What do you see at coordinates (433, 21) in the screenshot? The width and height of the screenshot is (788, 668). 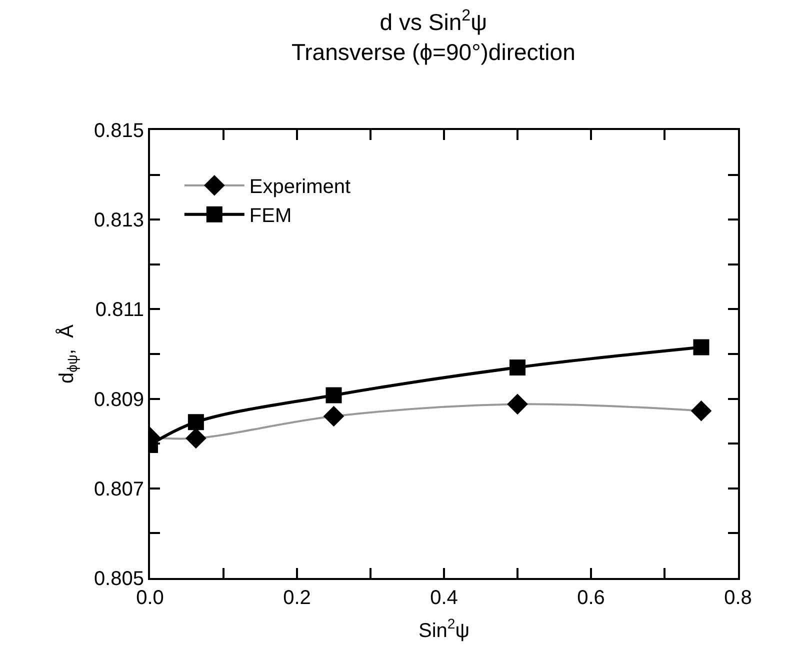 I see `chart-title: d vs Sin$^{2}$ψ` at bounding box center [433, 21].